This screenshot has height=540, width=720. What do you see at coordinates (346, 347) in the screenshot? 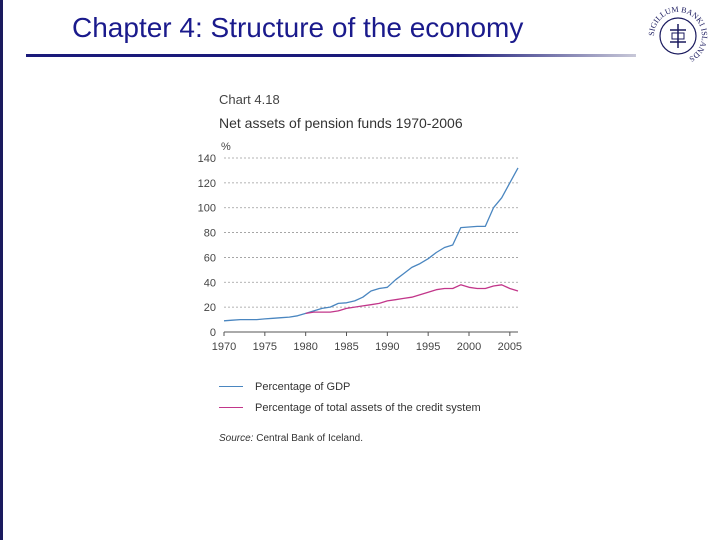
I see `x-tick-label-1985: 1985` at bounding box center [346, 347].